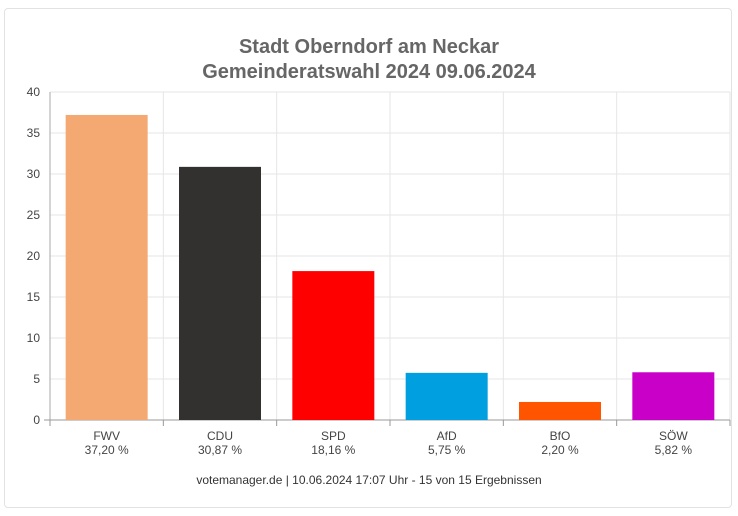 The width and height of the screenshot is (738, 516). Describe the element at coordinates (220, 450) in the screenshot. I see `value-label: 30,87 %` at that location.